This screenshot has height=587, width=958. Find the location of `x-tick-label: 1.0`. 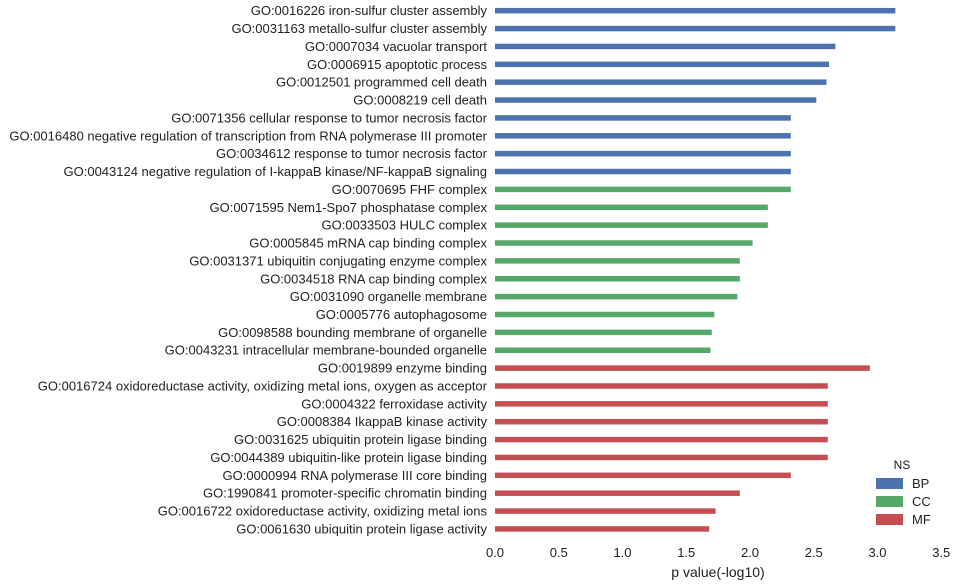

x-tick-label: 1.0 is located at coordinates (622, 552).